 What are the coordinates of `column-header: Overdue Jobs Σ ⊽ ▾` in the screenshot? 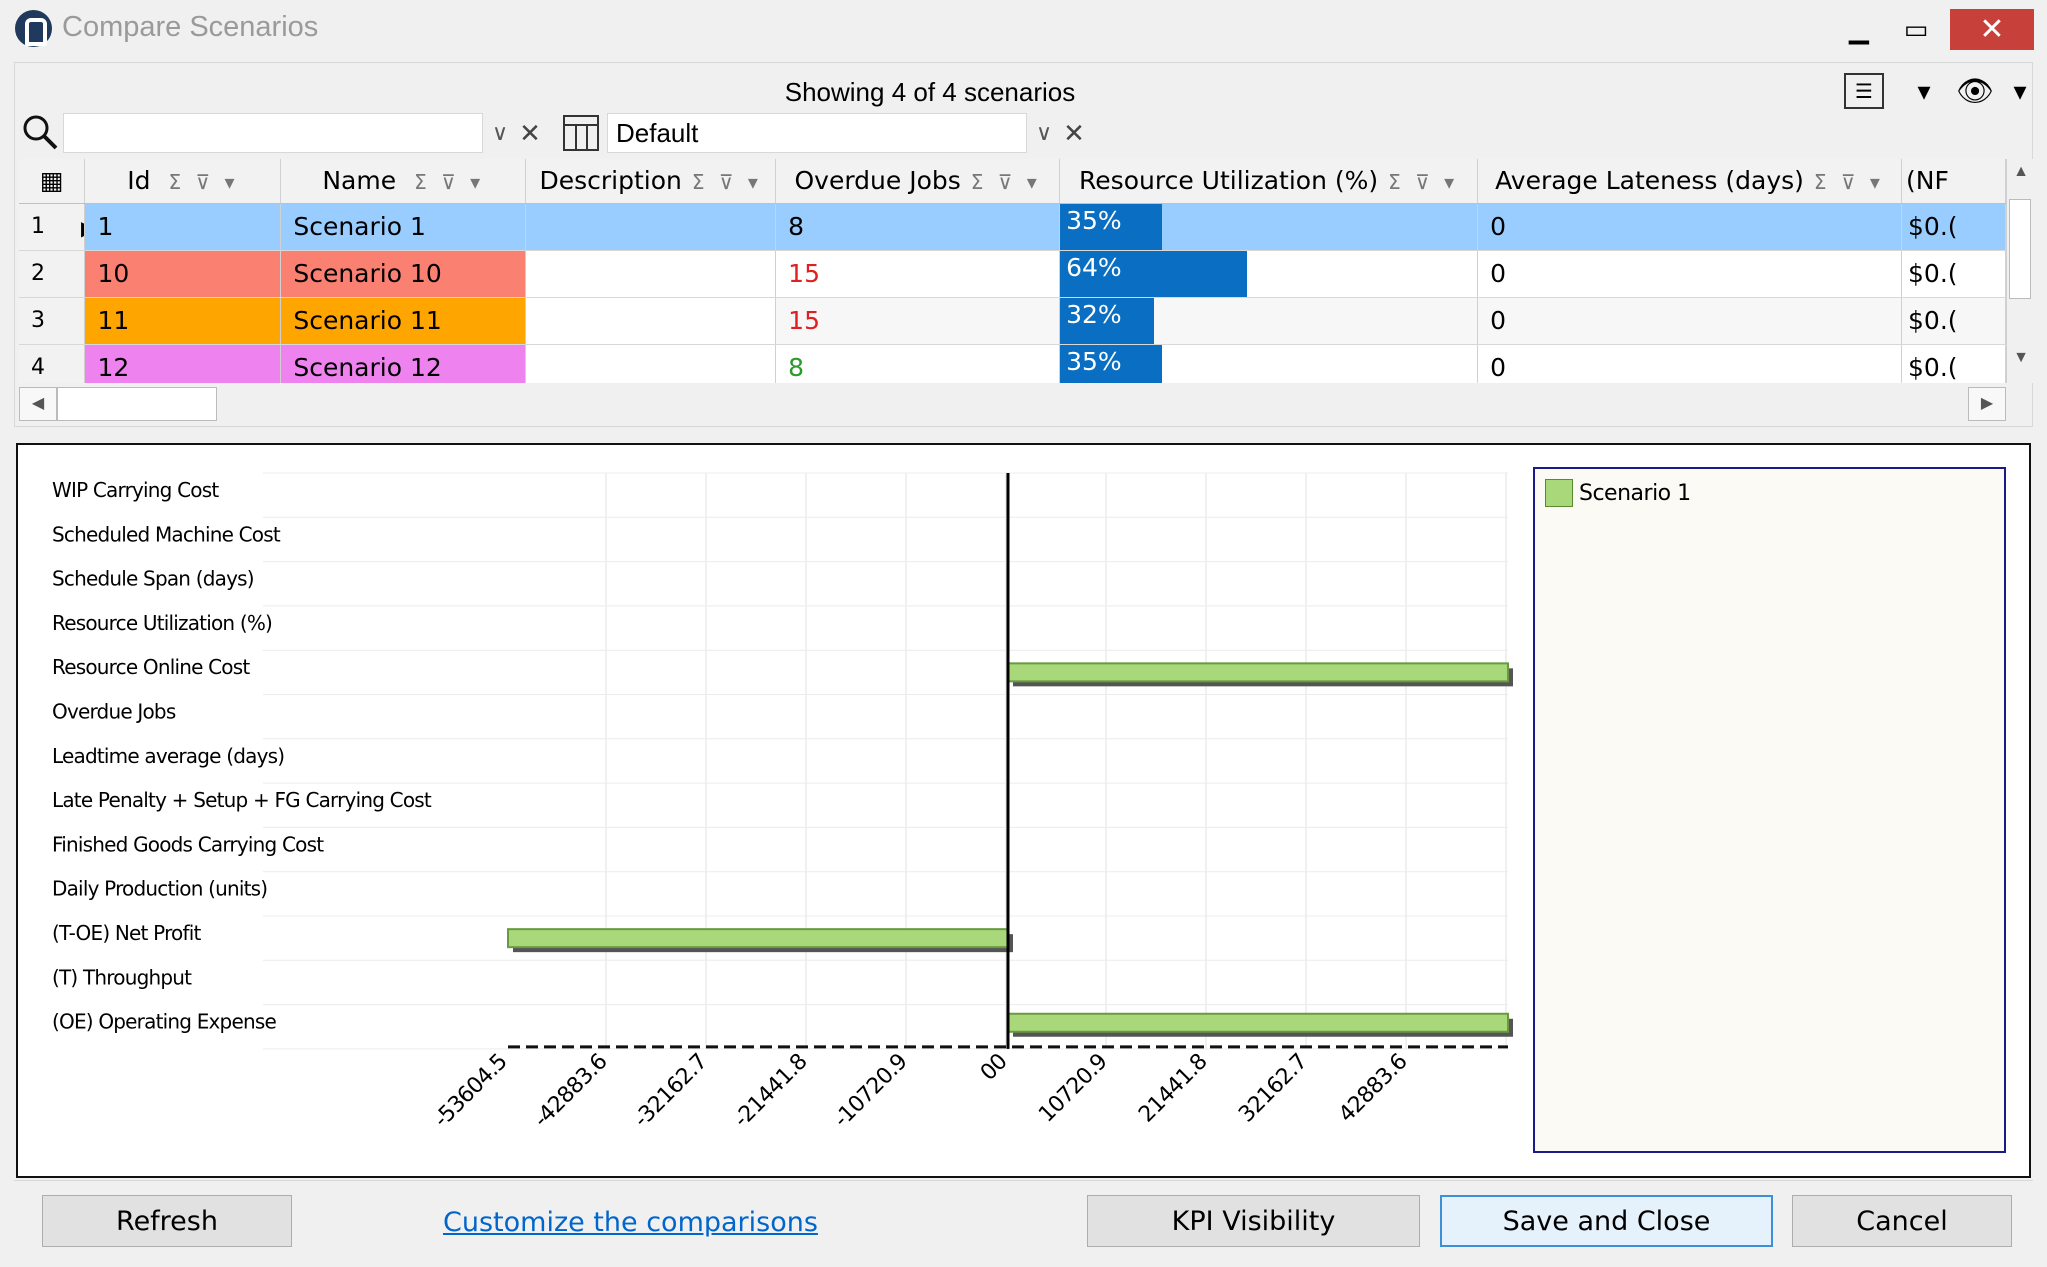 It's located at (918, 181).